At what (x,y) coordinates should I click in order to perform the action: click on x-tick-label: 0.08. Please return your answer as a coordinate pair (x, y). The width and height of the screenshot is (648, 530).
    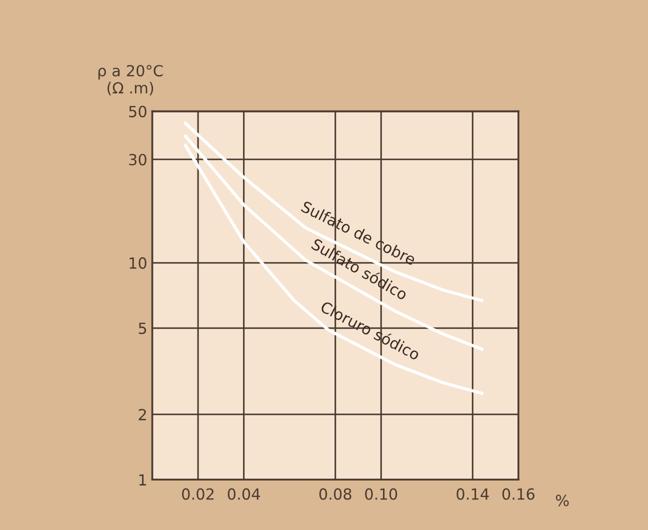
    Looking at the image, I should click on (335, 494).